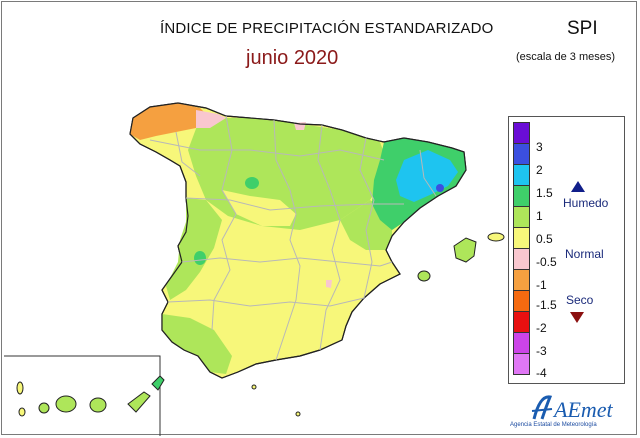 This screenshot has height=438, width=640. Describe the element at coordinates (583, 409) in the screenshot. I see `logo-name: AEmet` at that location.